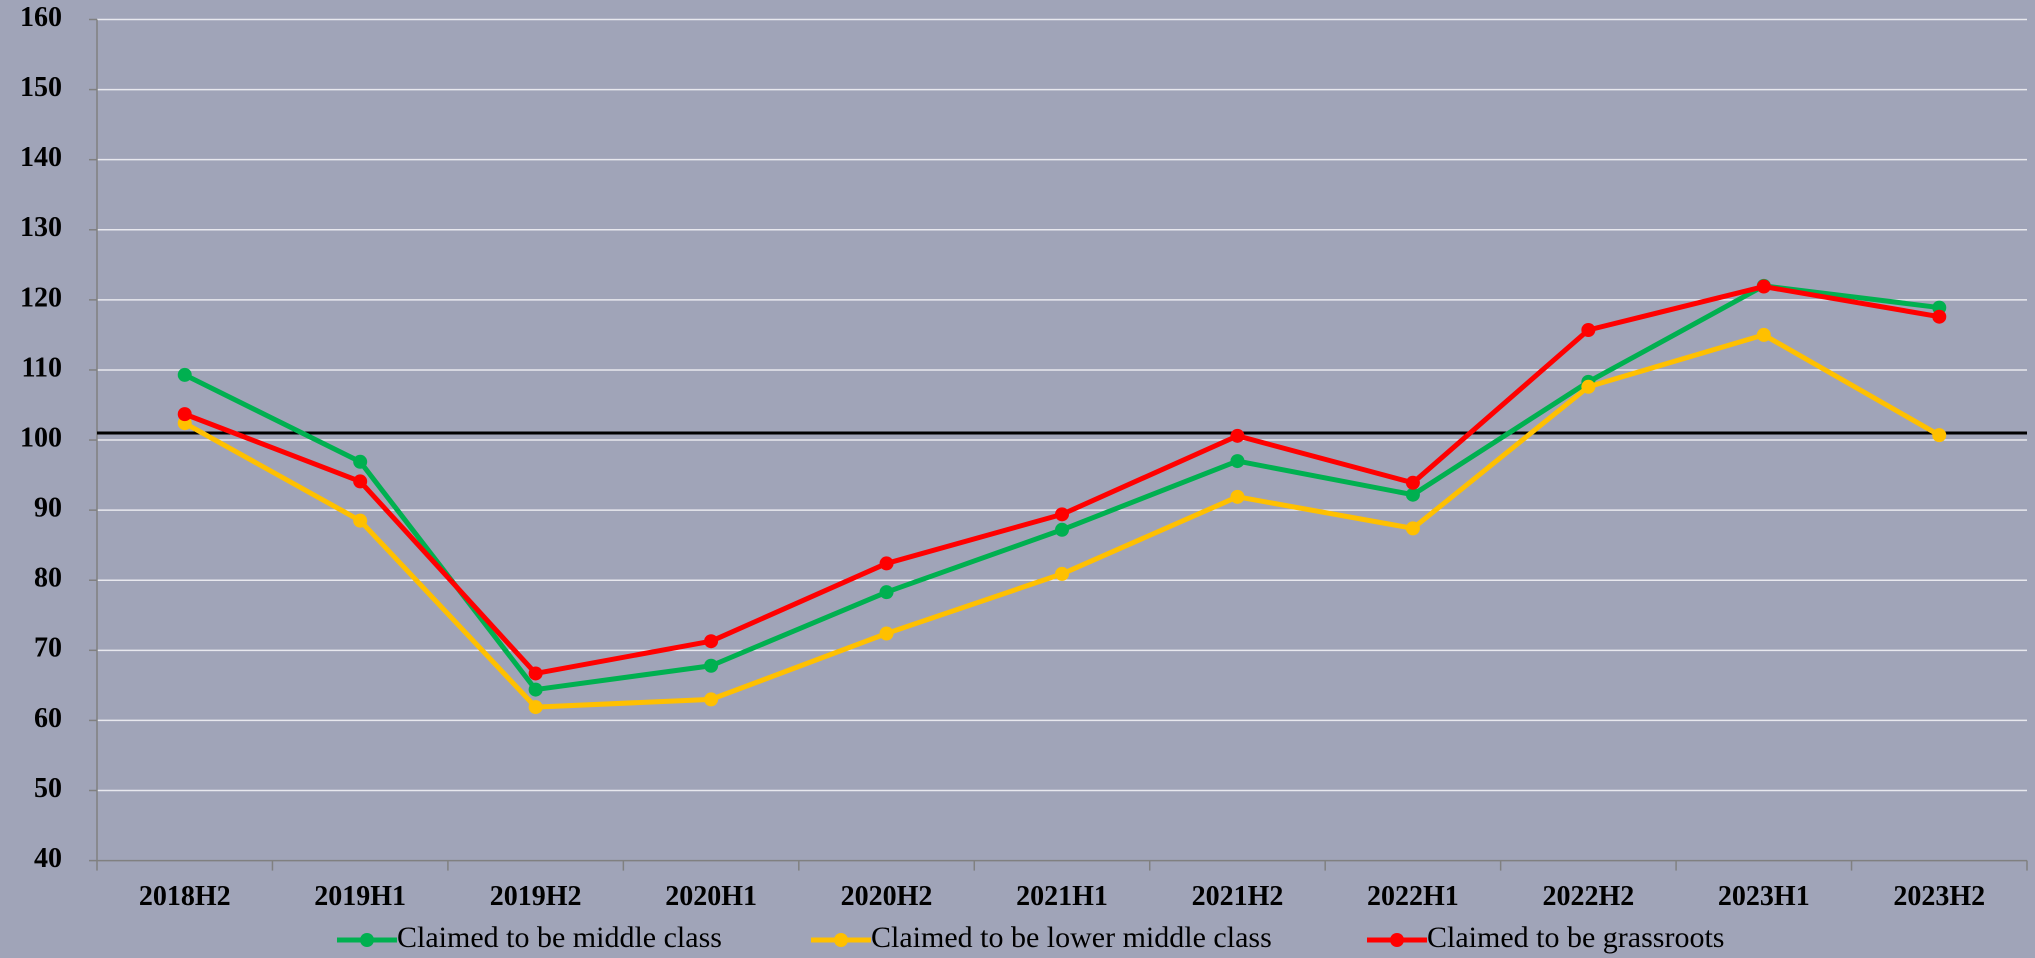 Image resolution: width=2035 pixels, height=958 pixels. Describe the element at coordinates (48, 578) in the screenshot. I see `y-tick-label: 80` at that location.